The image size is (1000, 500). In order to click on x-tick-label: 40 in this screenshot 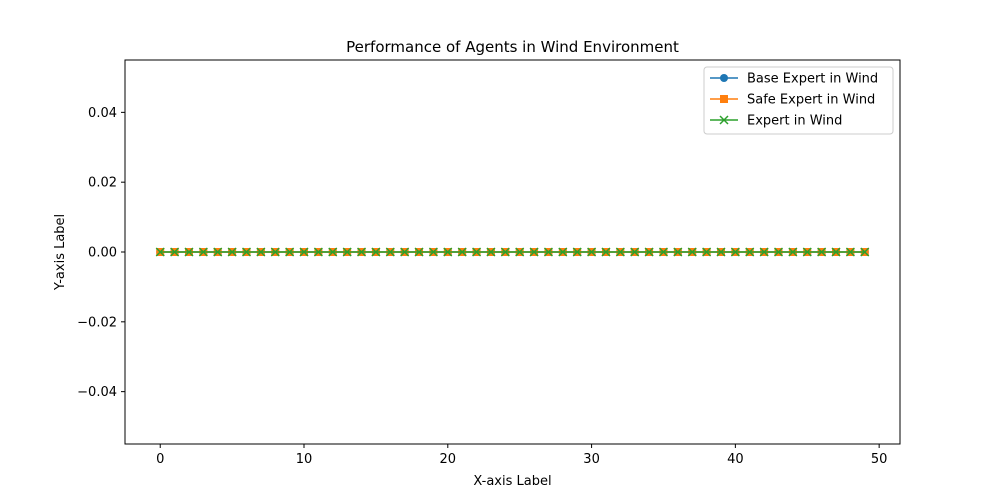, I will do `click(735, 459)`.